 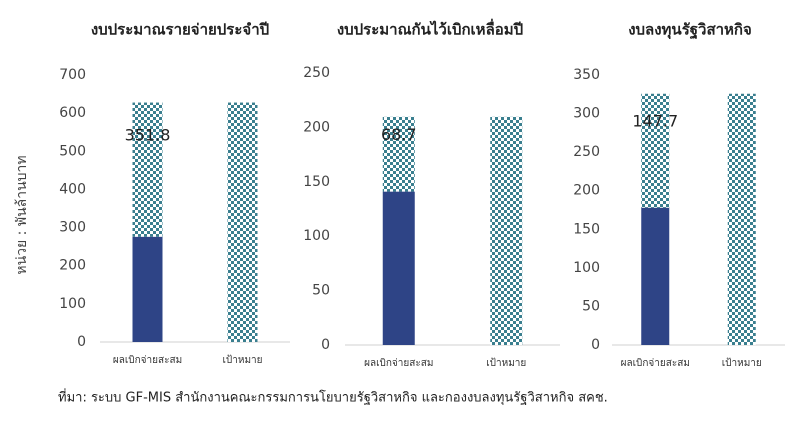 What do you see at coordinates (72, 75) in the screenshot?
I see `y-tick-label: 700` at bounding box center [72, 75].